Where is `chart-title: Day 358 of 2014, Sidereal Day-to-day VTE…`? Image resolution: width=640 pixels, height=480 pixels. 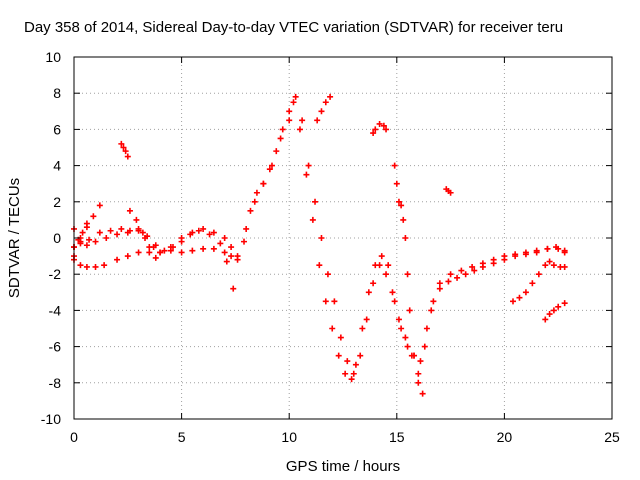 chart-title: Day 358 of 2014, Sidereal Day-to-day VTE… is located at coordinates (293, 27).